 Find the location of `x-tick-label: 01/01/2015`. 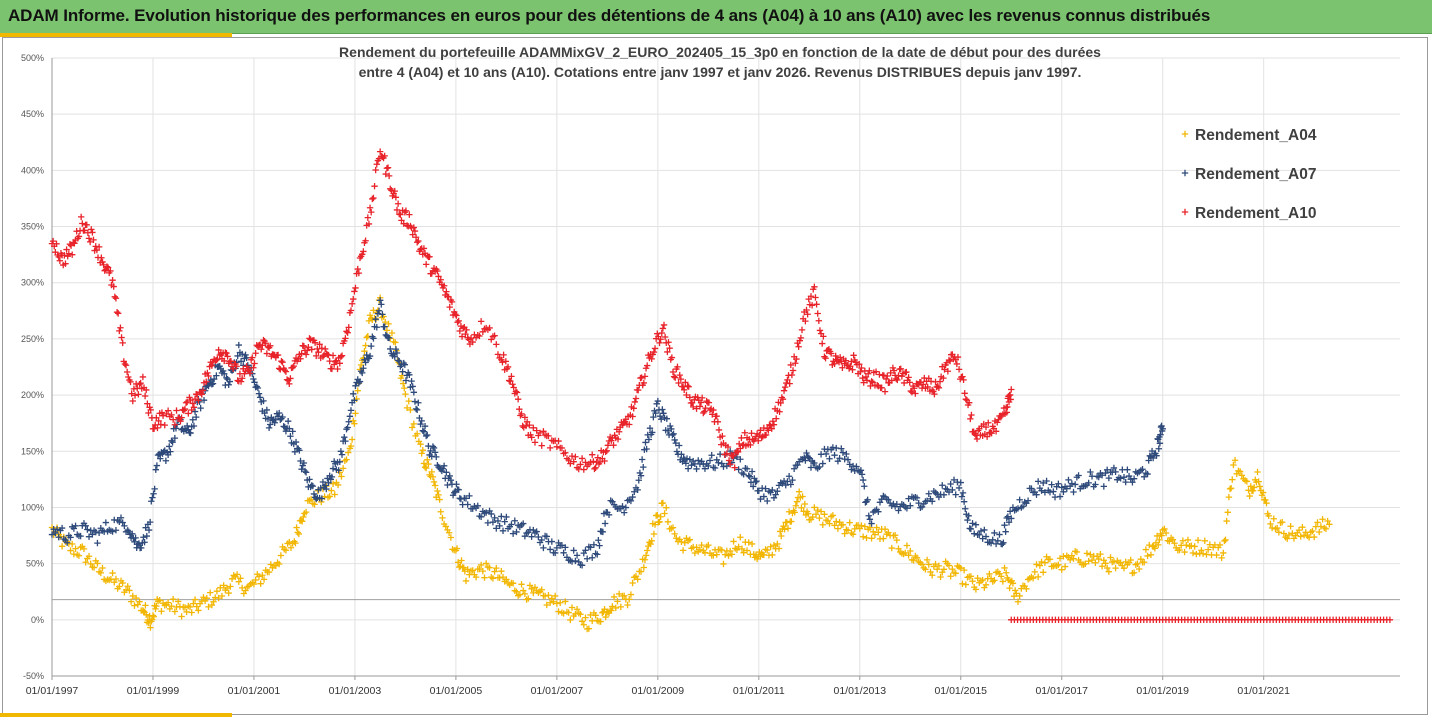

x-tick-label: 01/01/2015 is located at coordinates (960, 691).